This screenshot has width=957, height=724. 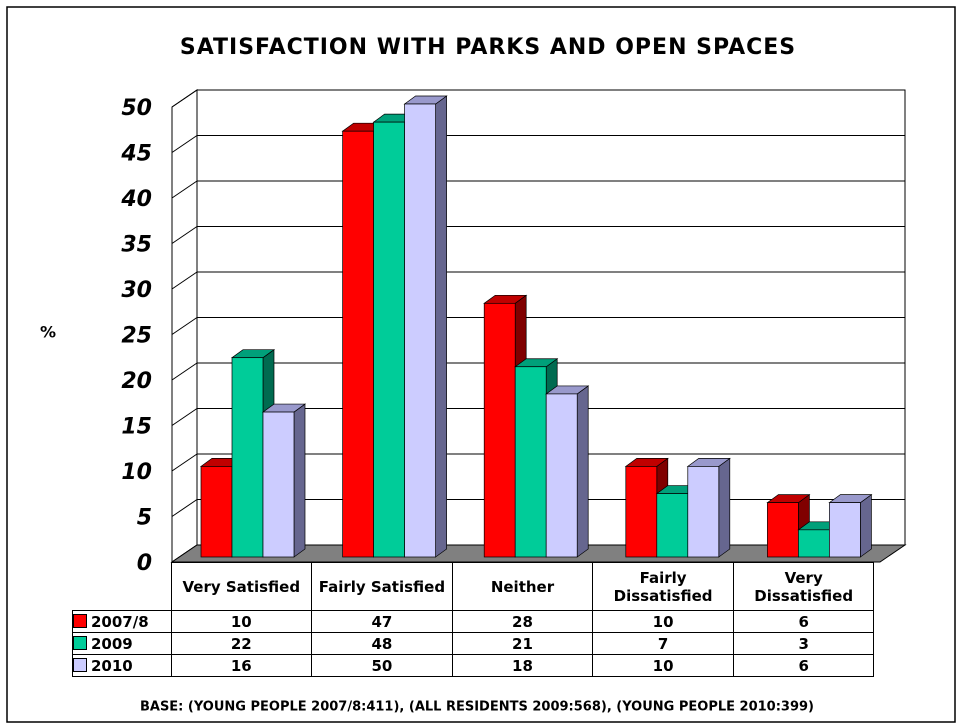 What do you see at coordinates (522, 621) in the screenshot?
I see `data-label: 28` at bounding box center [522, 621].